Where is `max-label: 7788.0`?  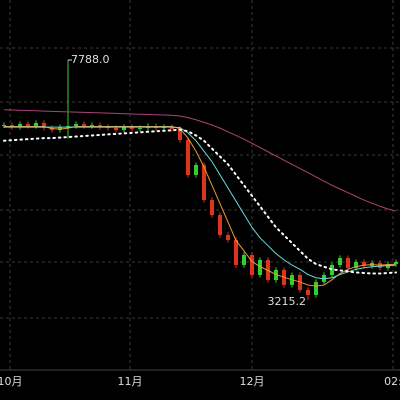 max-label: 7788.0 is located at coordinates (90, 59).